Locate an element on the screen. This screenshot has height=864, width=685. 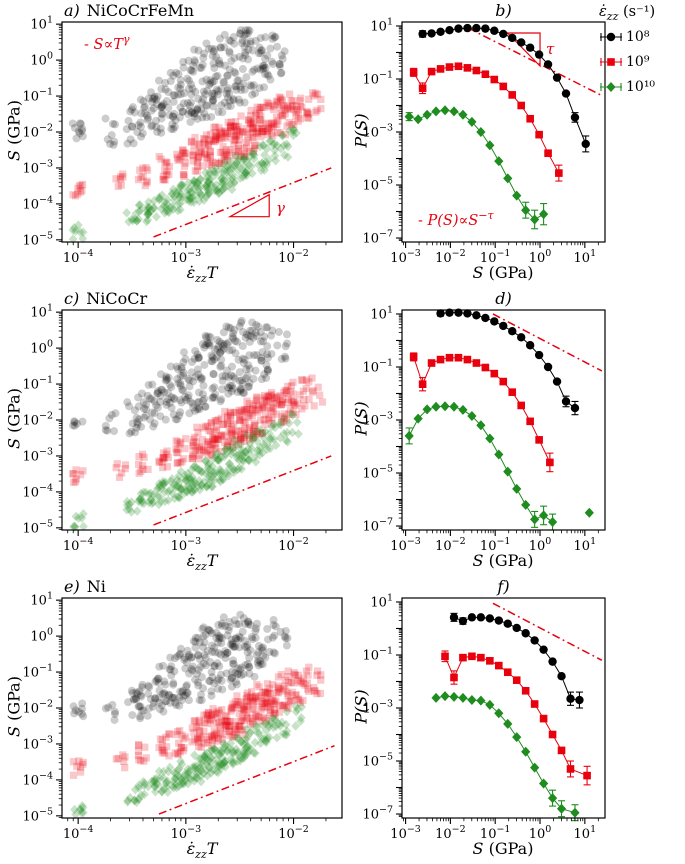
panel-letter: f) is located at coordinates (503, 586).